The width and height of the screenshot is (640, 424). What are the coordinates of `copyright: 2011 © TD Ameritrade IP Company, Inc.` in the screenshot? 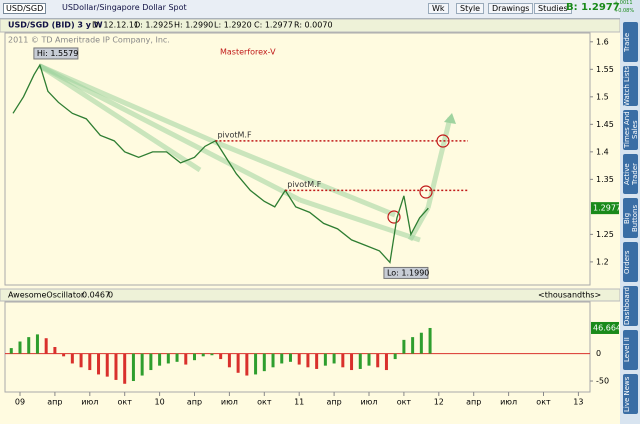 It's located at (89, 40).